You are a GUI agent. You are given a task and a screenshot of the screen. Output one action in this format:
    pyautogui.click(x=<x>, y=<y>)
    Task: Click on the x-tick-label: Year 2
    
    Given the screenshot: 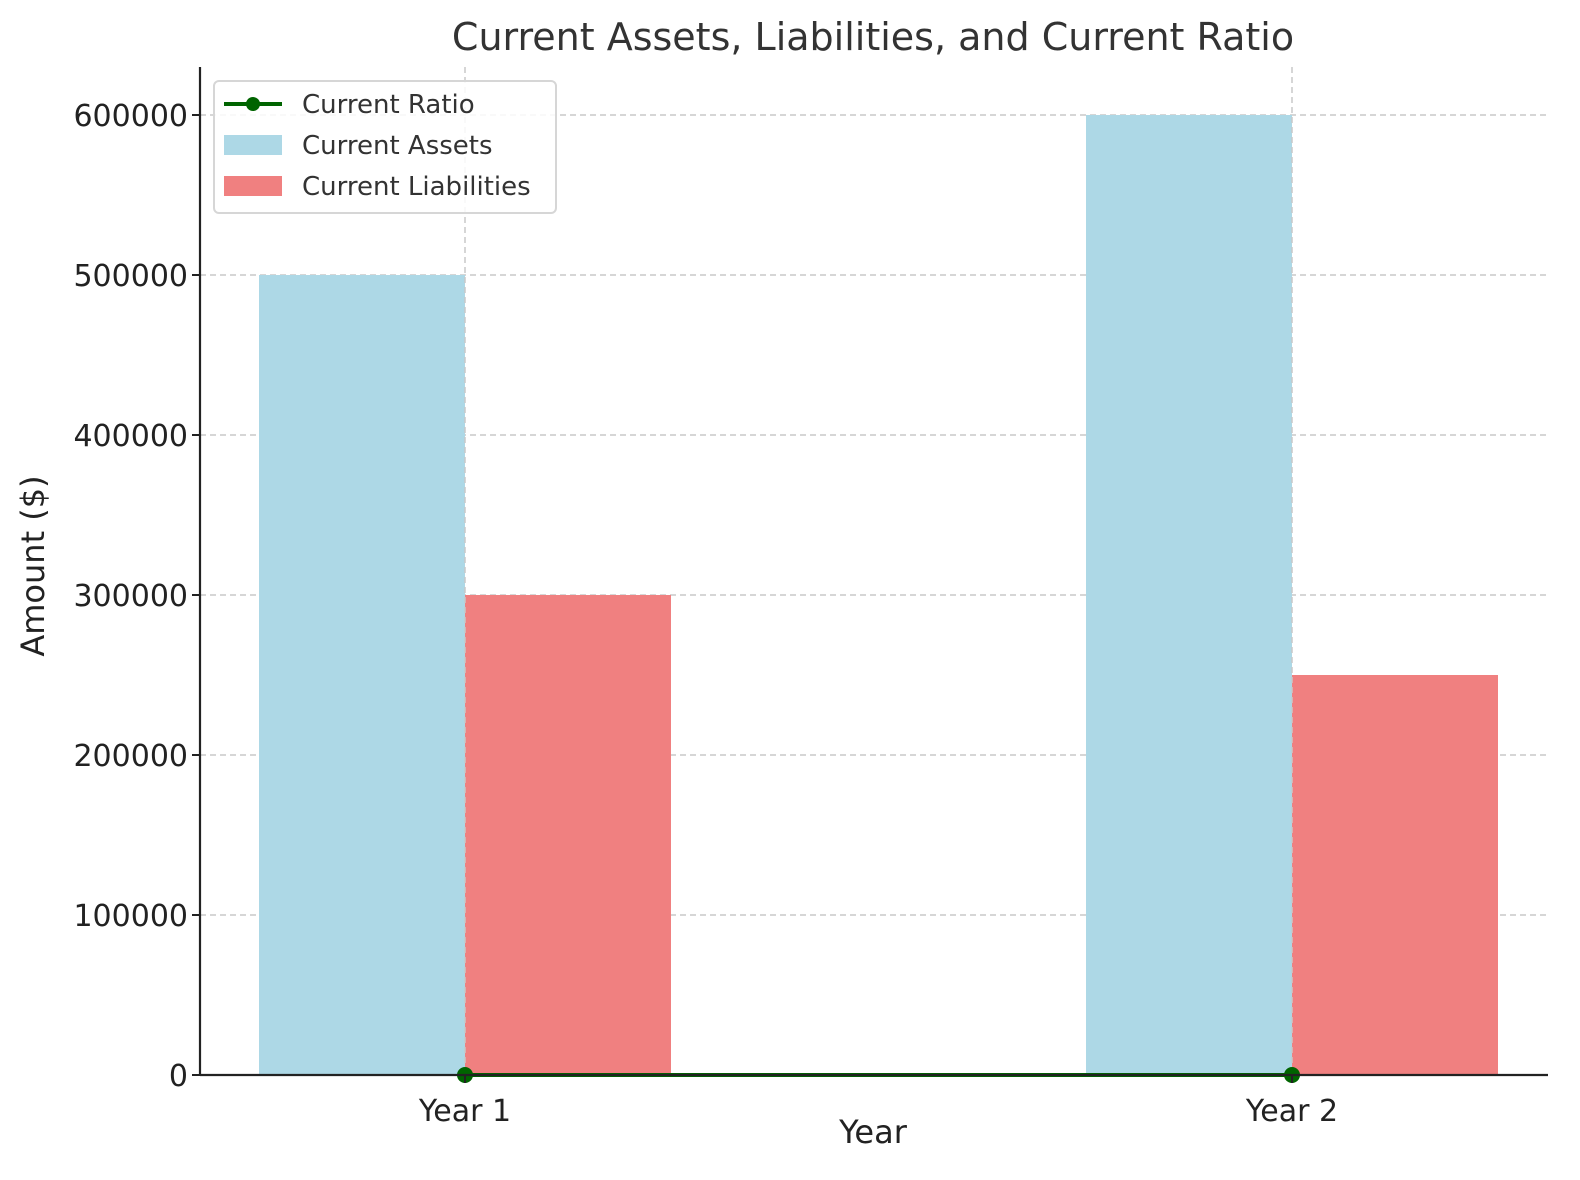 What is the action you would take?
    pyautogui.click(x=1291, y=1111)
    